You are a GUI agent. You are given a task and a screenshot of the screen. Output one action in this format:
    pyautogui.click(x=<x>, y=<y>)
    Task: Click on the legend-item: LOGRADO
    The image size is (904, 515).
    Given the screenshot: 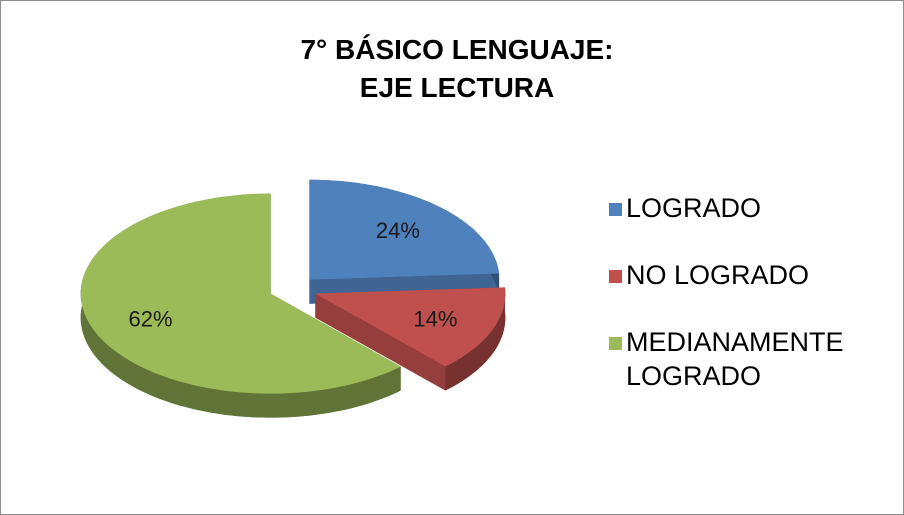 What is the action you would take?
    pyautogui.click(x=754, y=208)
    